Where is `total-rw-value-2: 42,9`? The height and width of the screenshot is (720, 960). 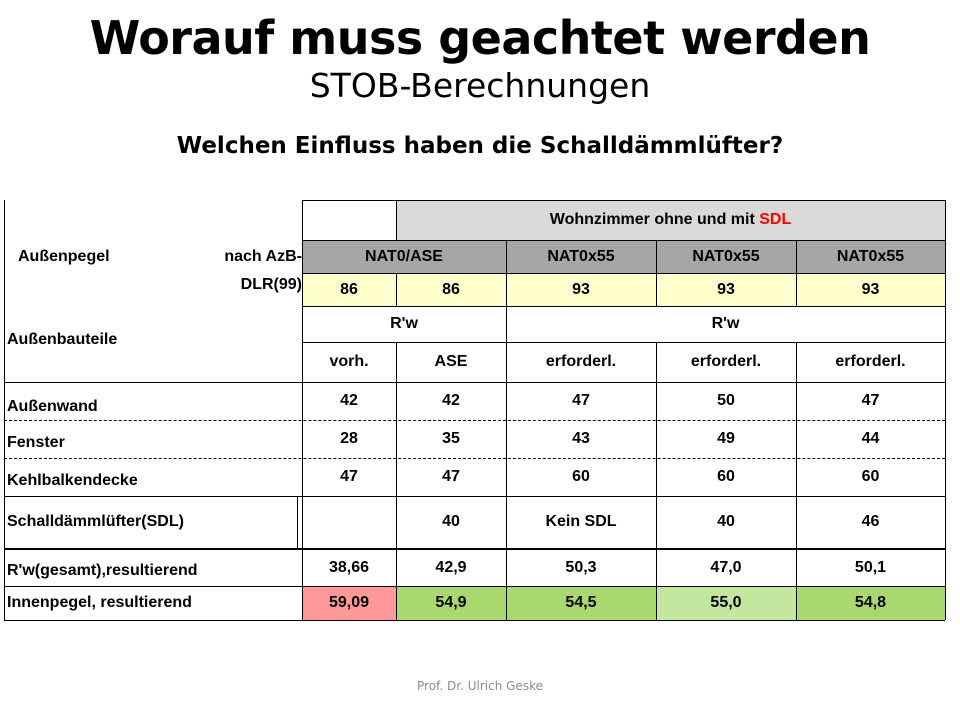 total-rw-value-2: 42,9 is located at coordinates (451, 567).